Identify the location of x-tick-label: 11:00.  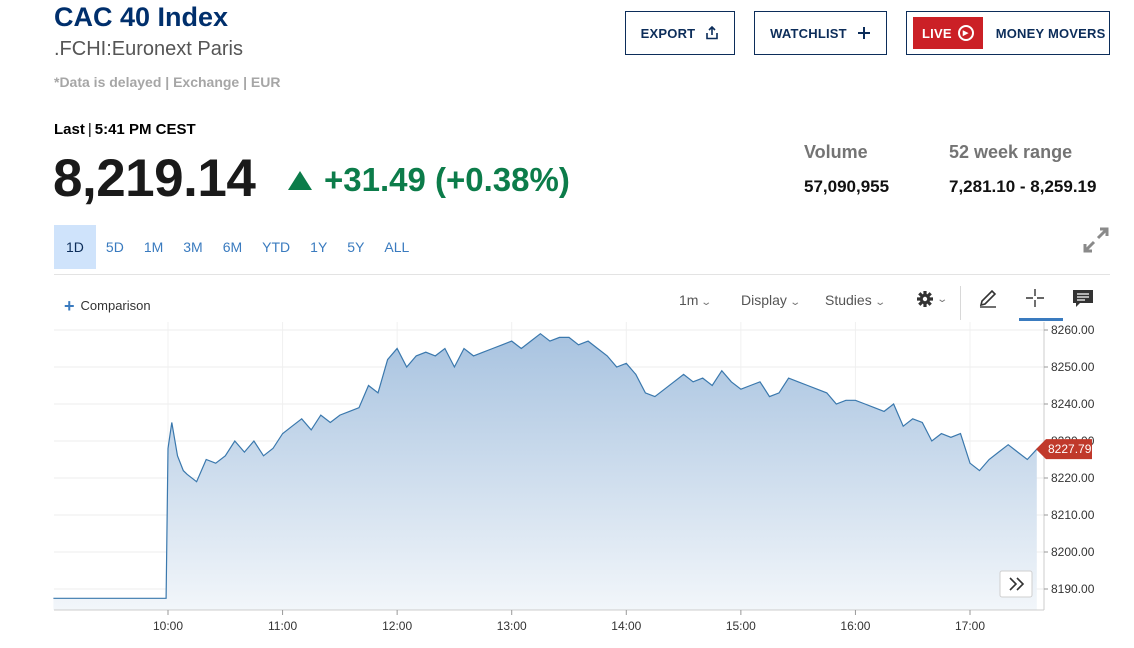
(282, 626).